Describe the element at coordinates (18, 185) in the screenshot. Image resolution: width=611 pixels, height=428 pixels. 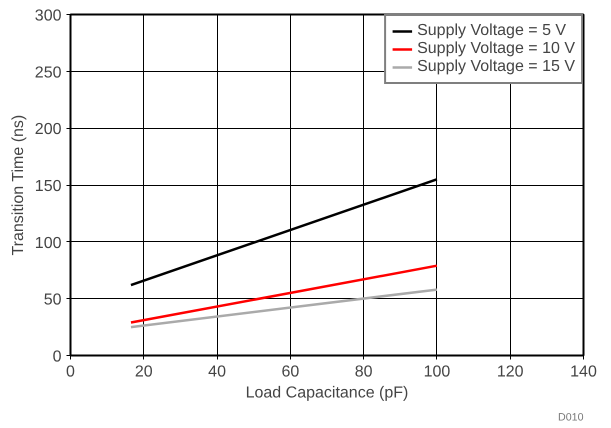
I see `y-axis-title: Transition Time (ns)` at that location.